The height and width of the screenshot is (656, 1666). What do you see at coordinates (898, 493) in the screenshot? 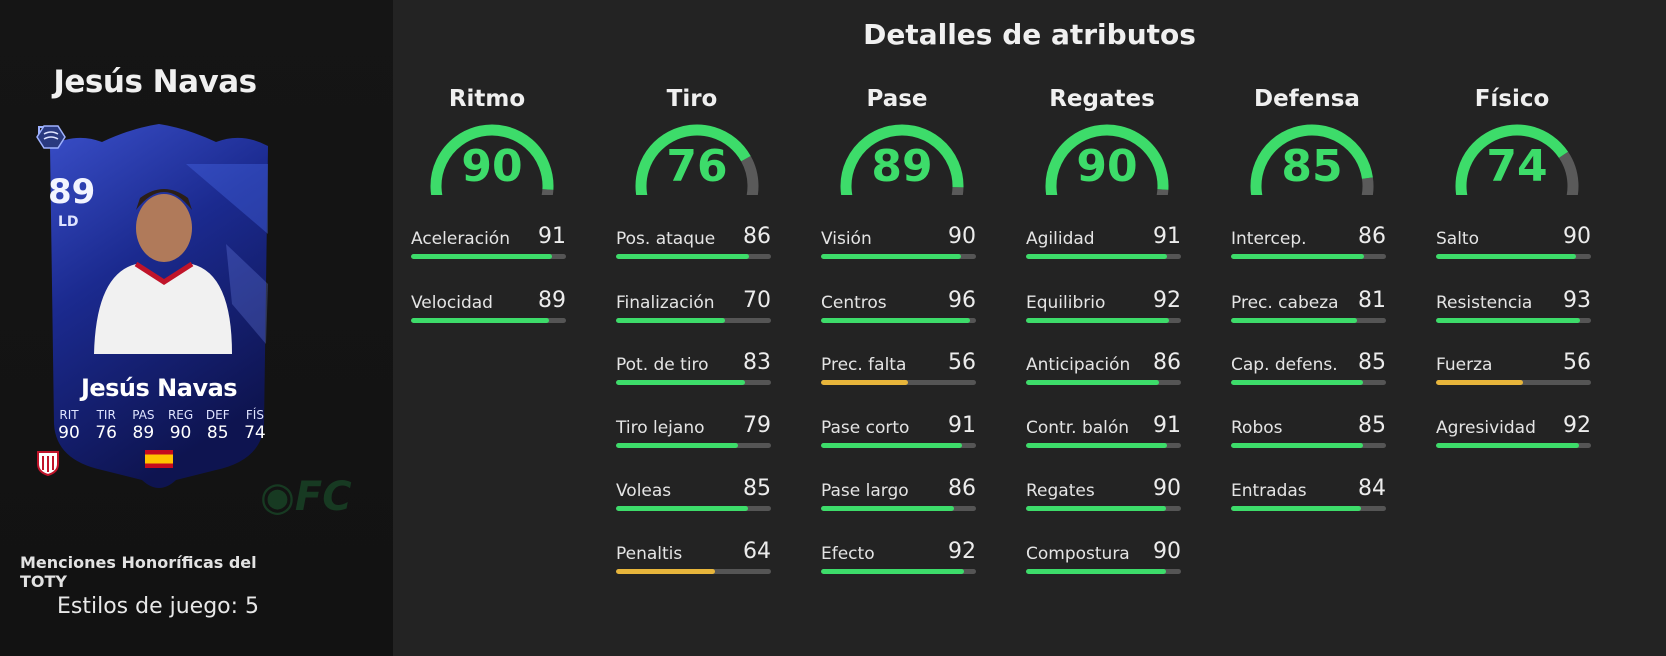
I see `sub-attribute: Pase largo 86` at bounding box center [898, 493].